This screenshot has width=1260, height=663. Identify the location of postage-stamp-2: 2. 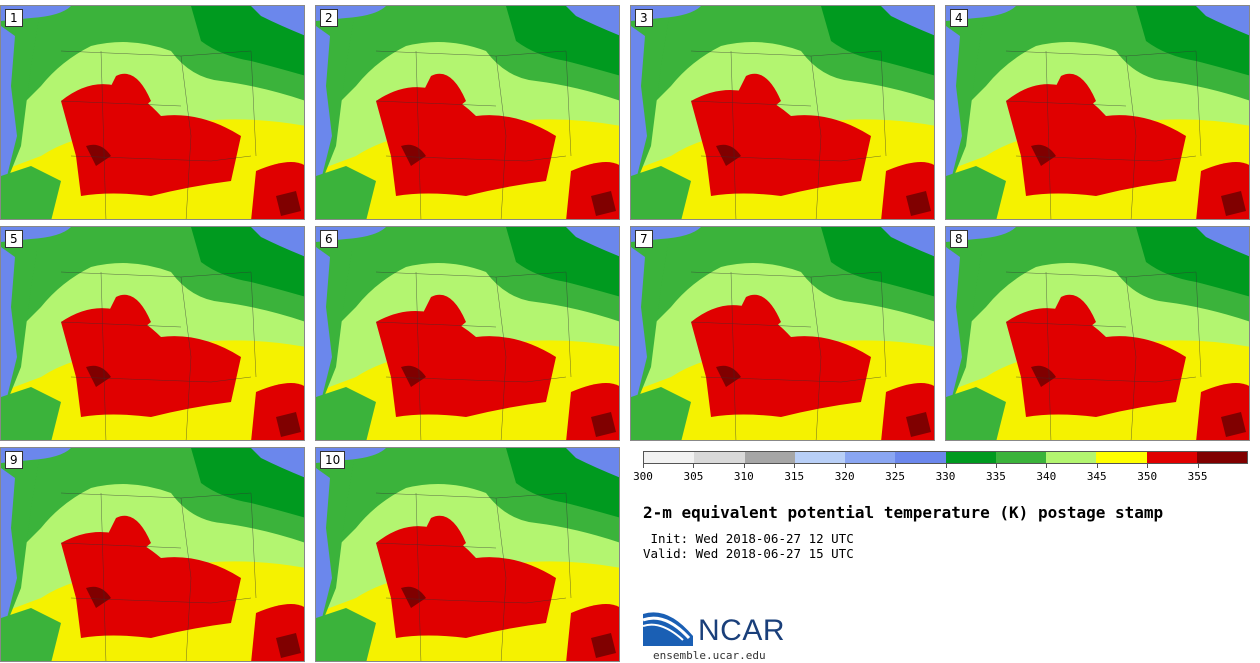
(467, 112).